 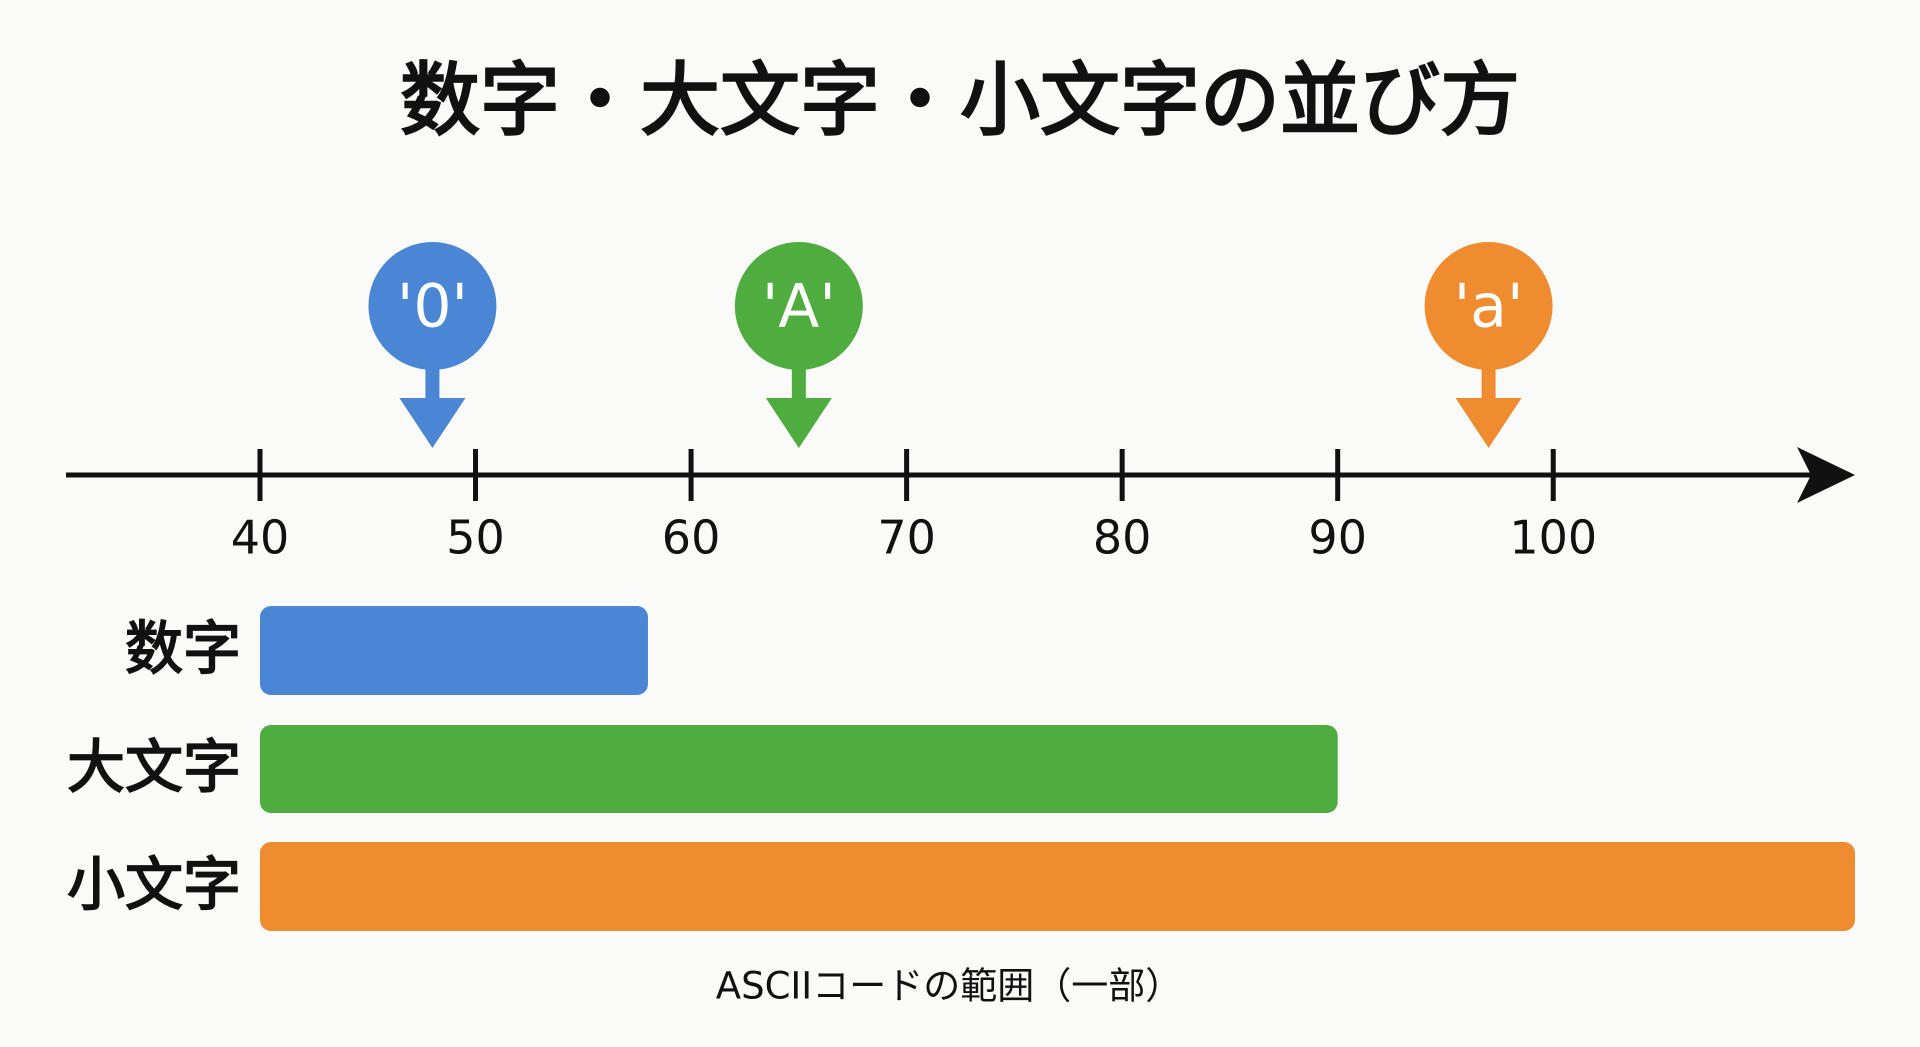 I want to click on chart-title: 数字・大文字・小文字の並び方, so click(x=960, y=100).